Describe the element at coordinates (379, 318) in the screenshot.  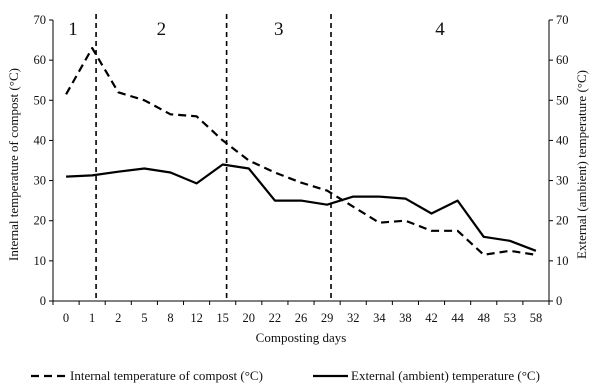
I see `x-tick-label: 34` at that location.